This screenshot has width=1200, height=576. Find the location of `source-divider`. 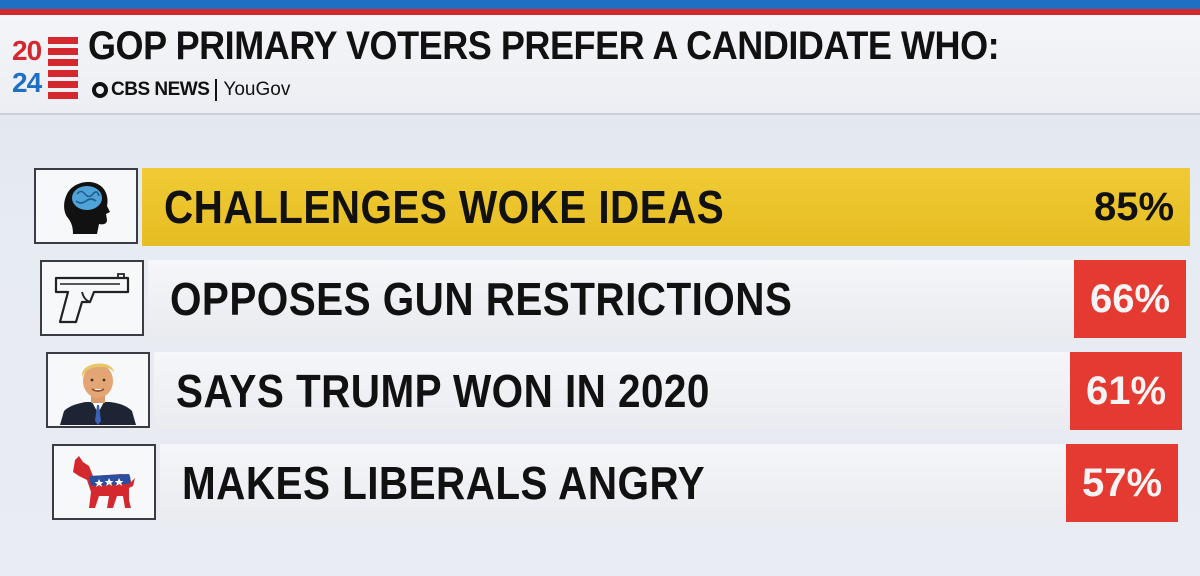

source-divider is located at coordinates (216, 90).